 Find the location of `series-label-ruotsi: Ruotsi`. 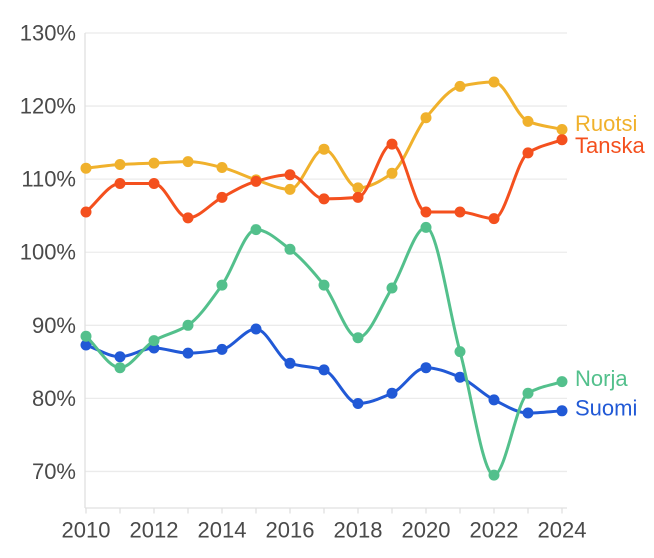

series-label-ruotsi: Ruotsi is located at coordinates (606, 123).